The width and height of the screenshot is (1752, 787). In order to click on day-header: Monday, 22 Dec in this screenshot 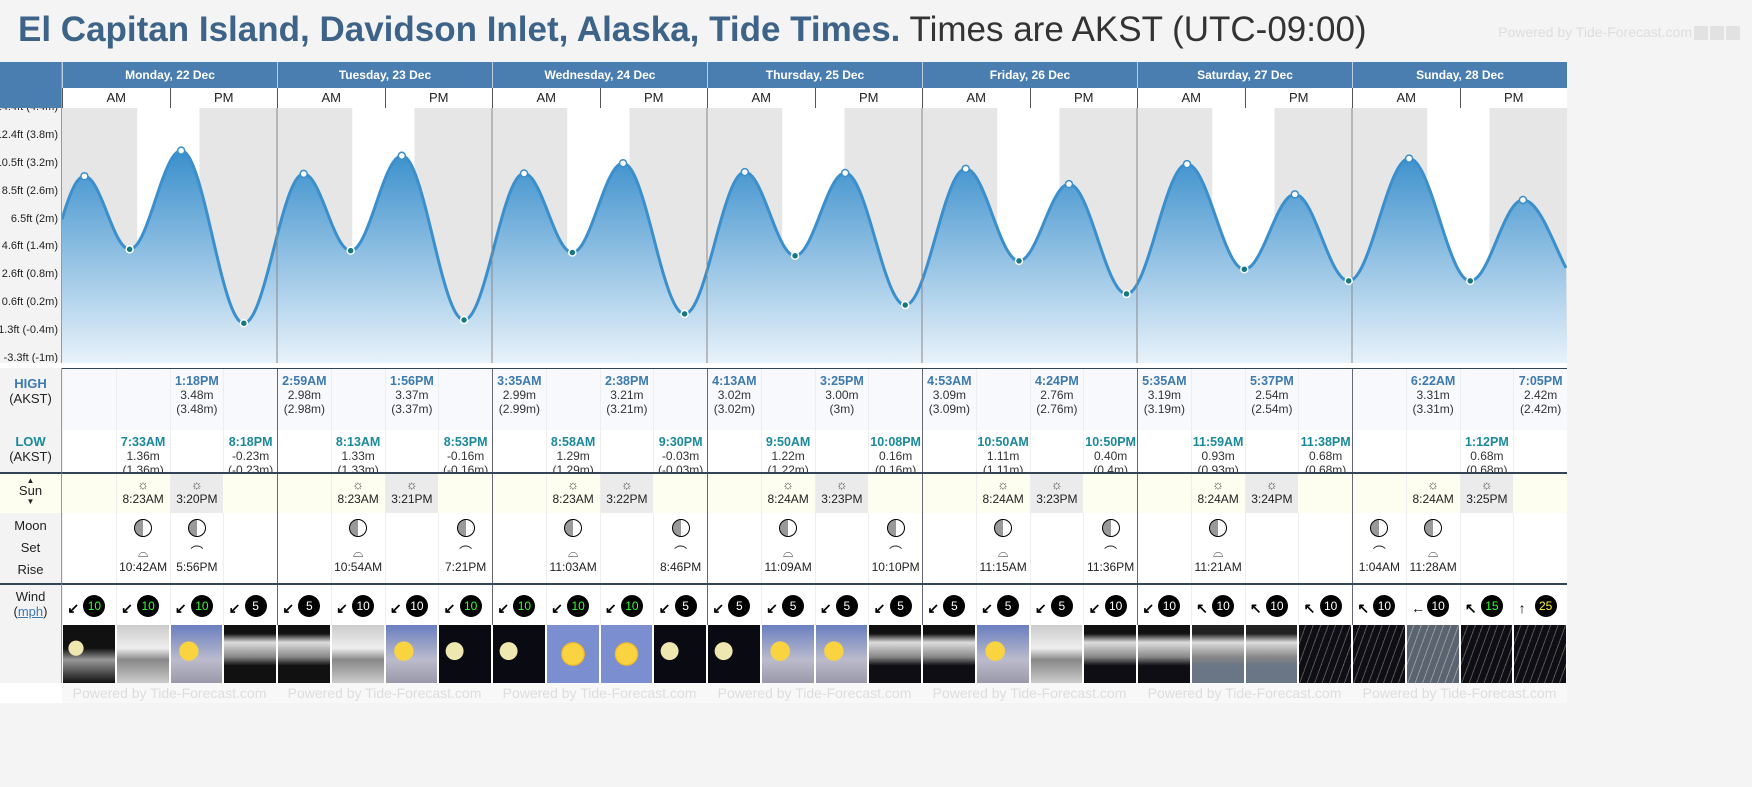, I will do `click(169, 75)`.